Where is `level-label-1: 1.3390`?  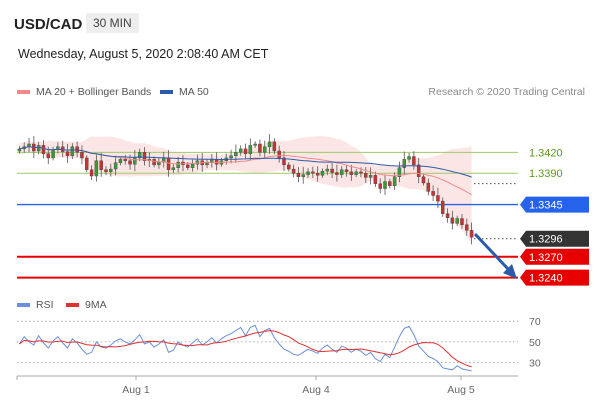
level-label-1: 1.3390 is located at coordinates (546, 174).